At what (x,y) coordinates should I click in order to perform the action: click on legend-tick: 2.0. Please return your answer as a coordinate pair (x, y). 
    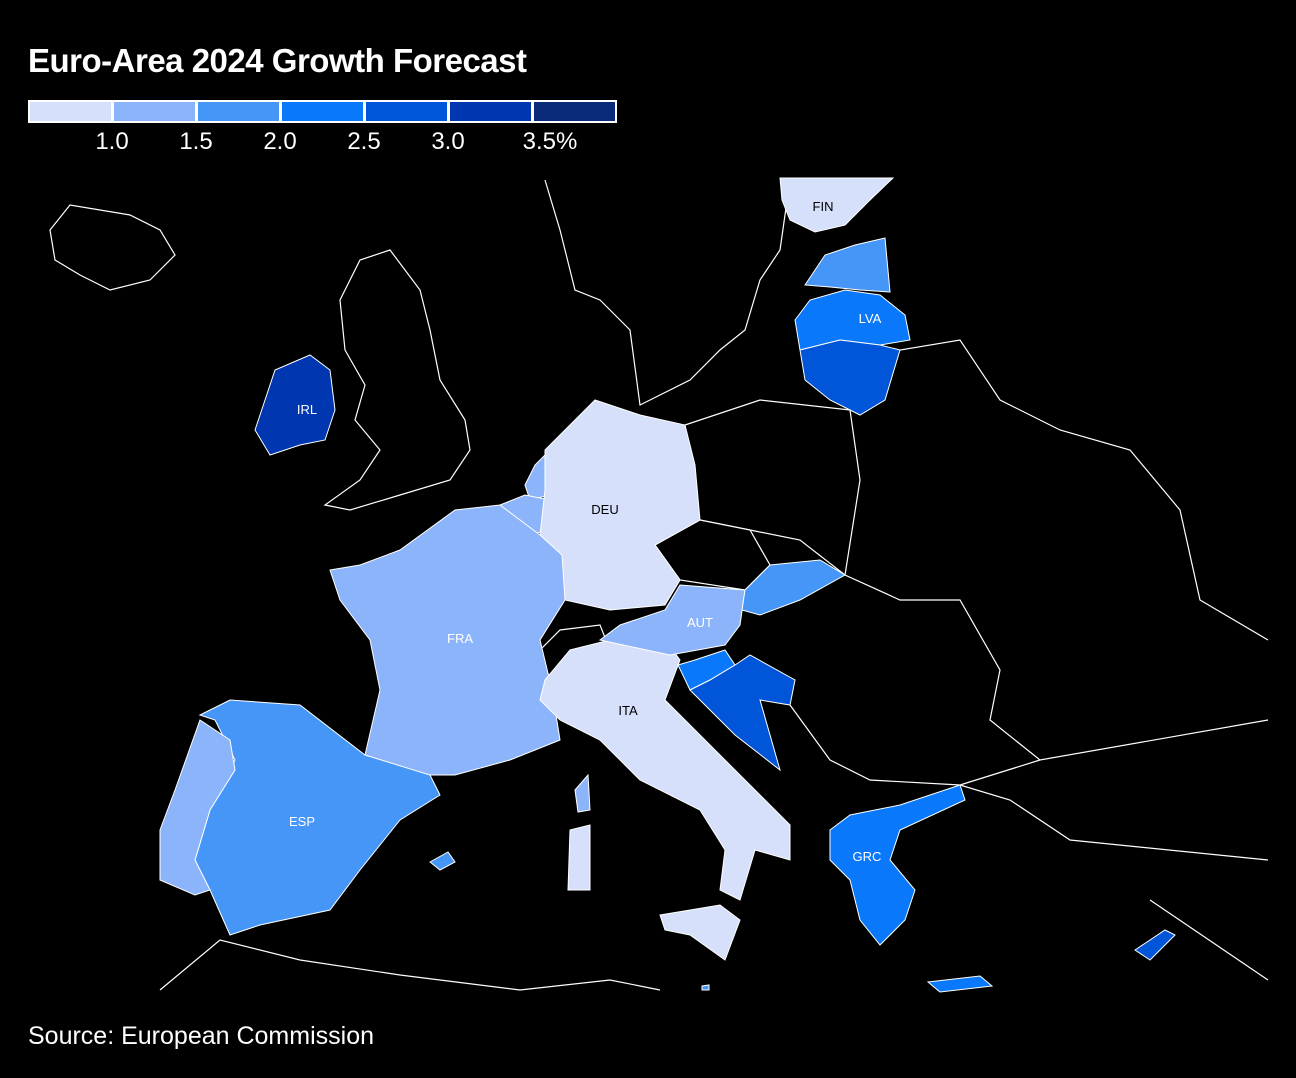
    Looking at the image, I should click on (280, 141).